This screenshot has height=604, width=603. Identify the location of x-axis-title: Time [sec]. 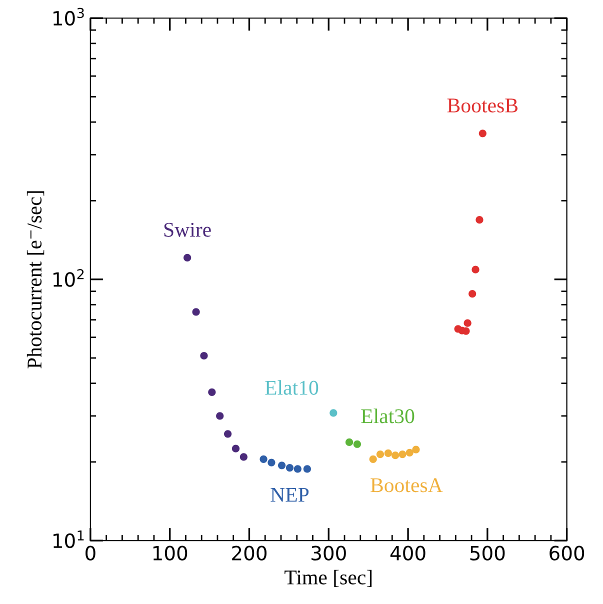
(328, 579).